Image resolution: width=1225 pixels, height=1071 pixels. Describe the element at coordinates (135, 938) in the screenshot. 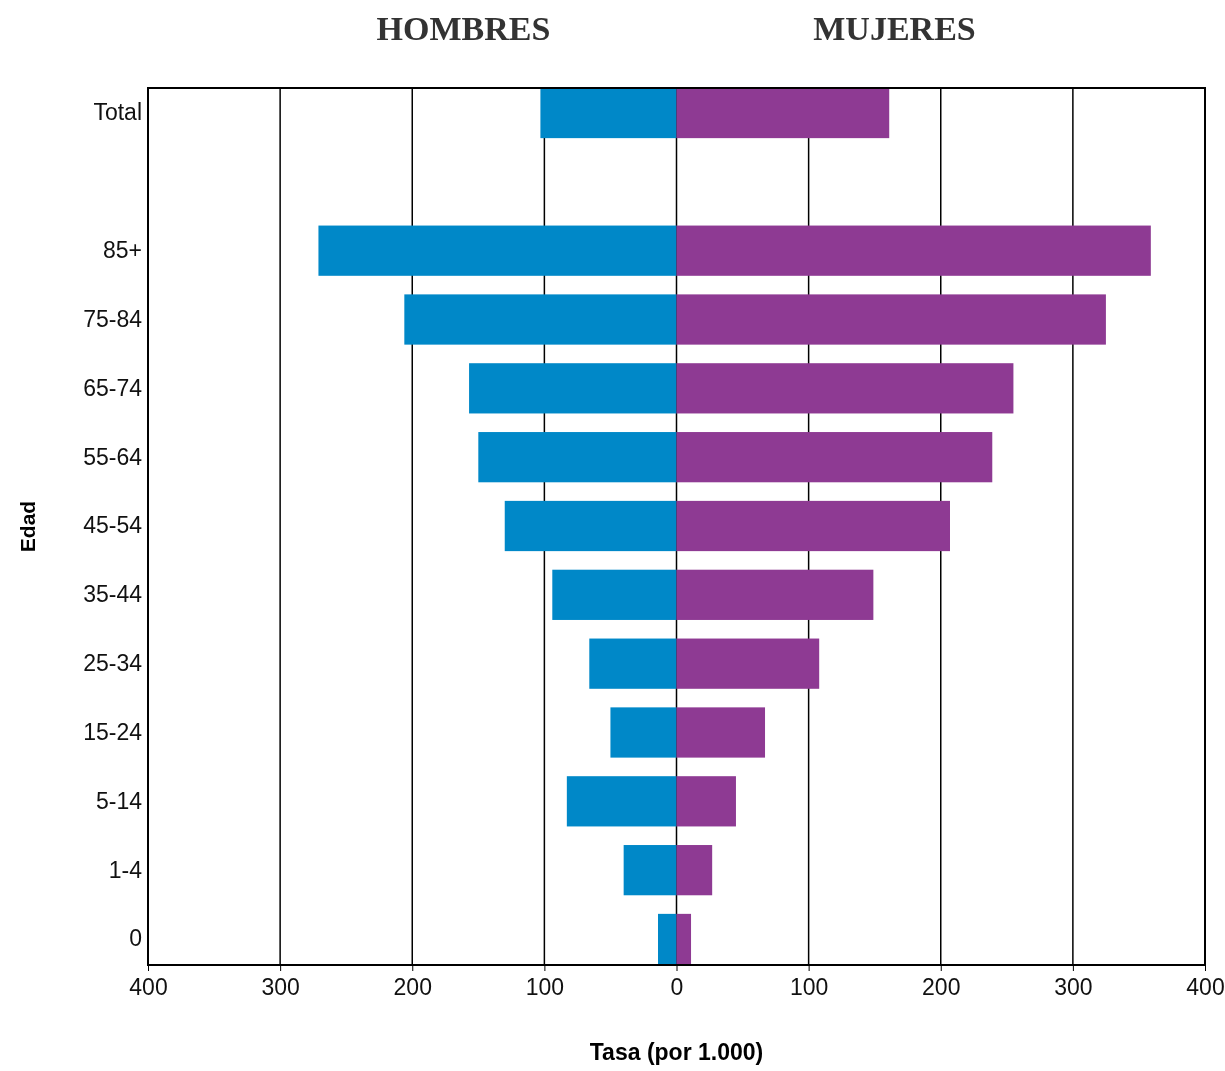

I see `y-tick-label: 0` at that location.